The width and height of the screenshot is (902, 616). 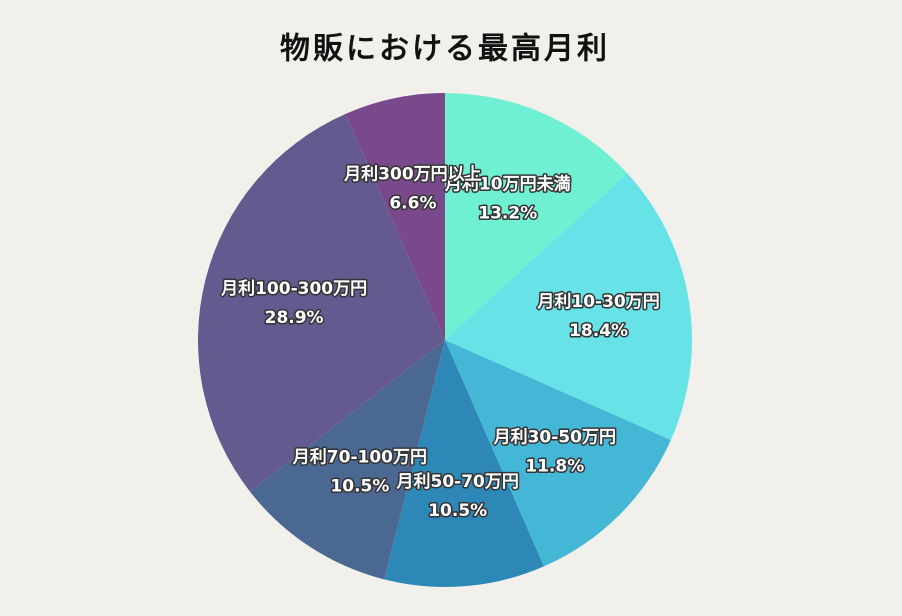 I want to click on slice-value-label: 6.6%, so click(x=412, y=204).